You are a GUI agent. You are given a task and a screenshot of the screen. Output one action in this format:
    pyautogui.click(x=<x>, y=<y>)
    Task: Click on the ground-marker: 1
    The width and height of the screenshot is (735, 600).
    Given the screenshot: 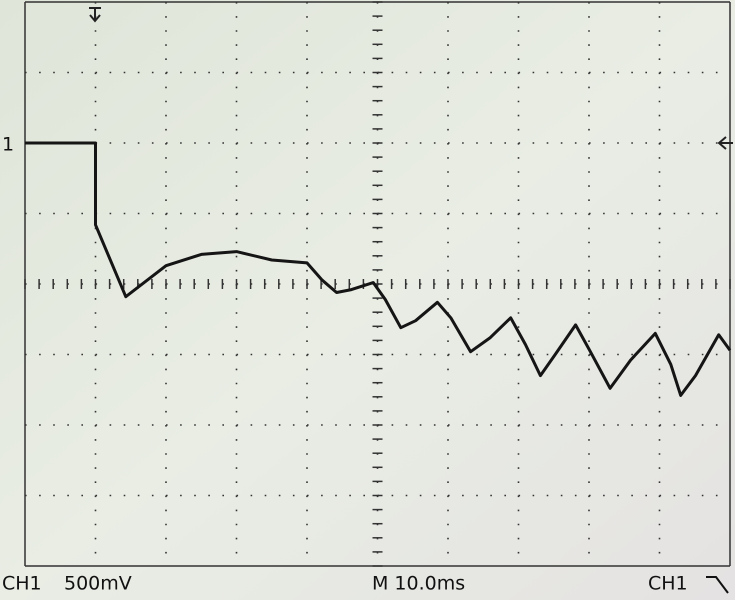 What is the action you would take?
    pyautogui.click(x=8, y=145)
    